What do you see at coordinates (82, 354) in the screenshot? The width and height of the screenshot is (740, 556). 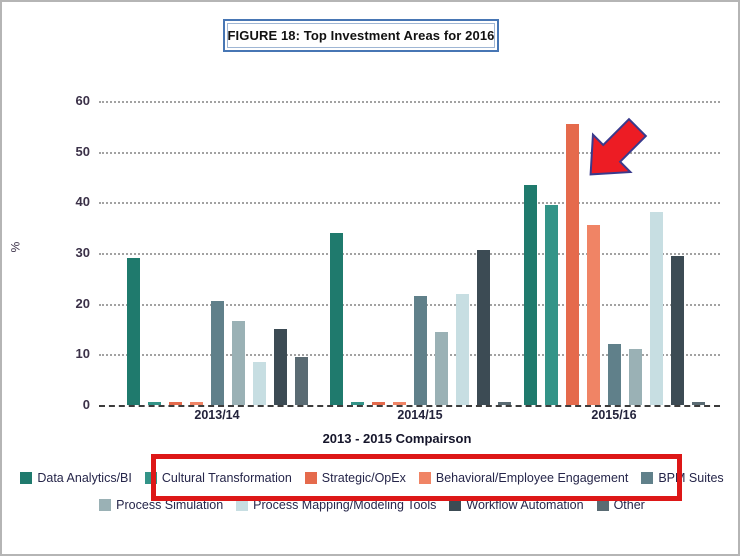 I see `y-tick-label-10: 10` at bounding box center [82, 354].